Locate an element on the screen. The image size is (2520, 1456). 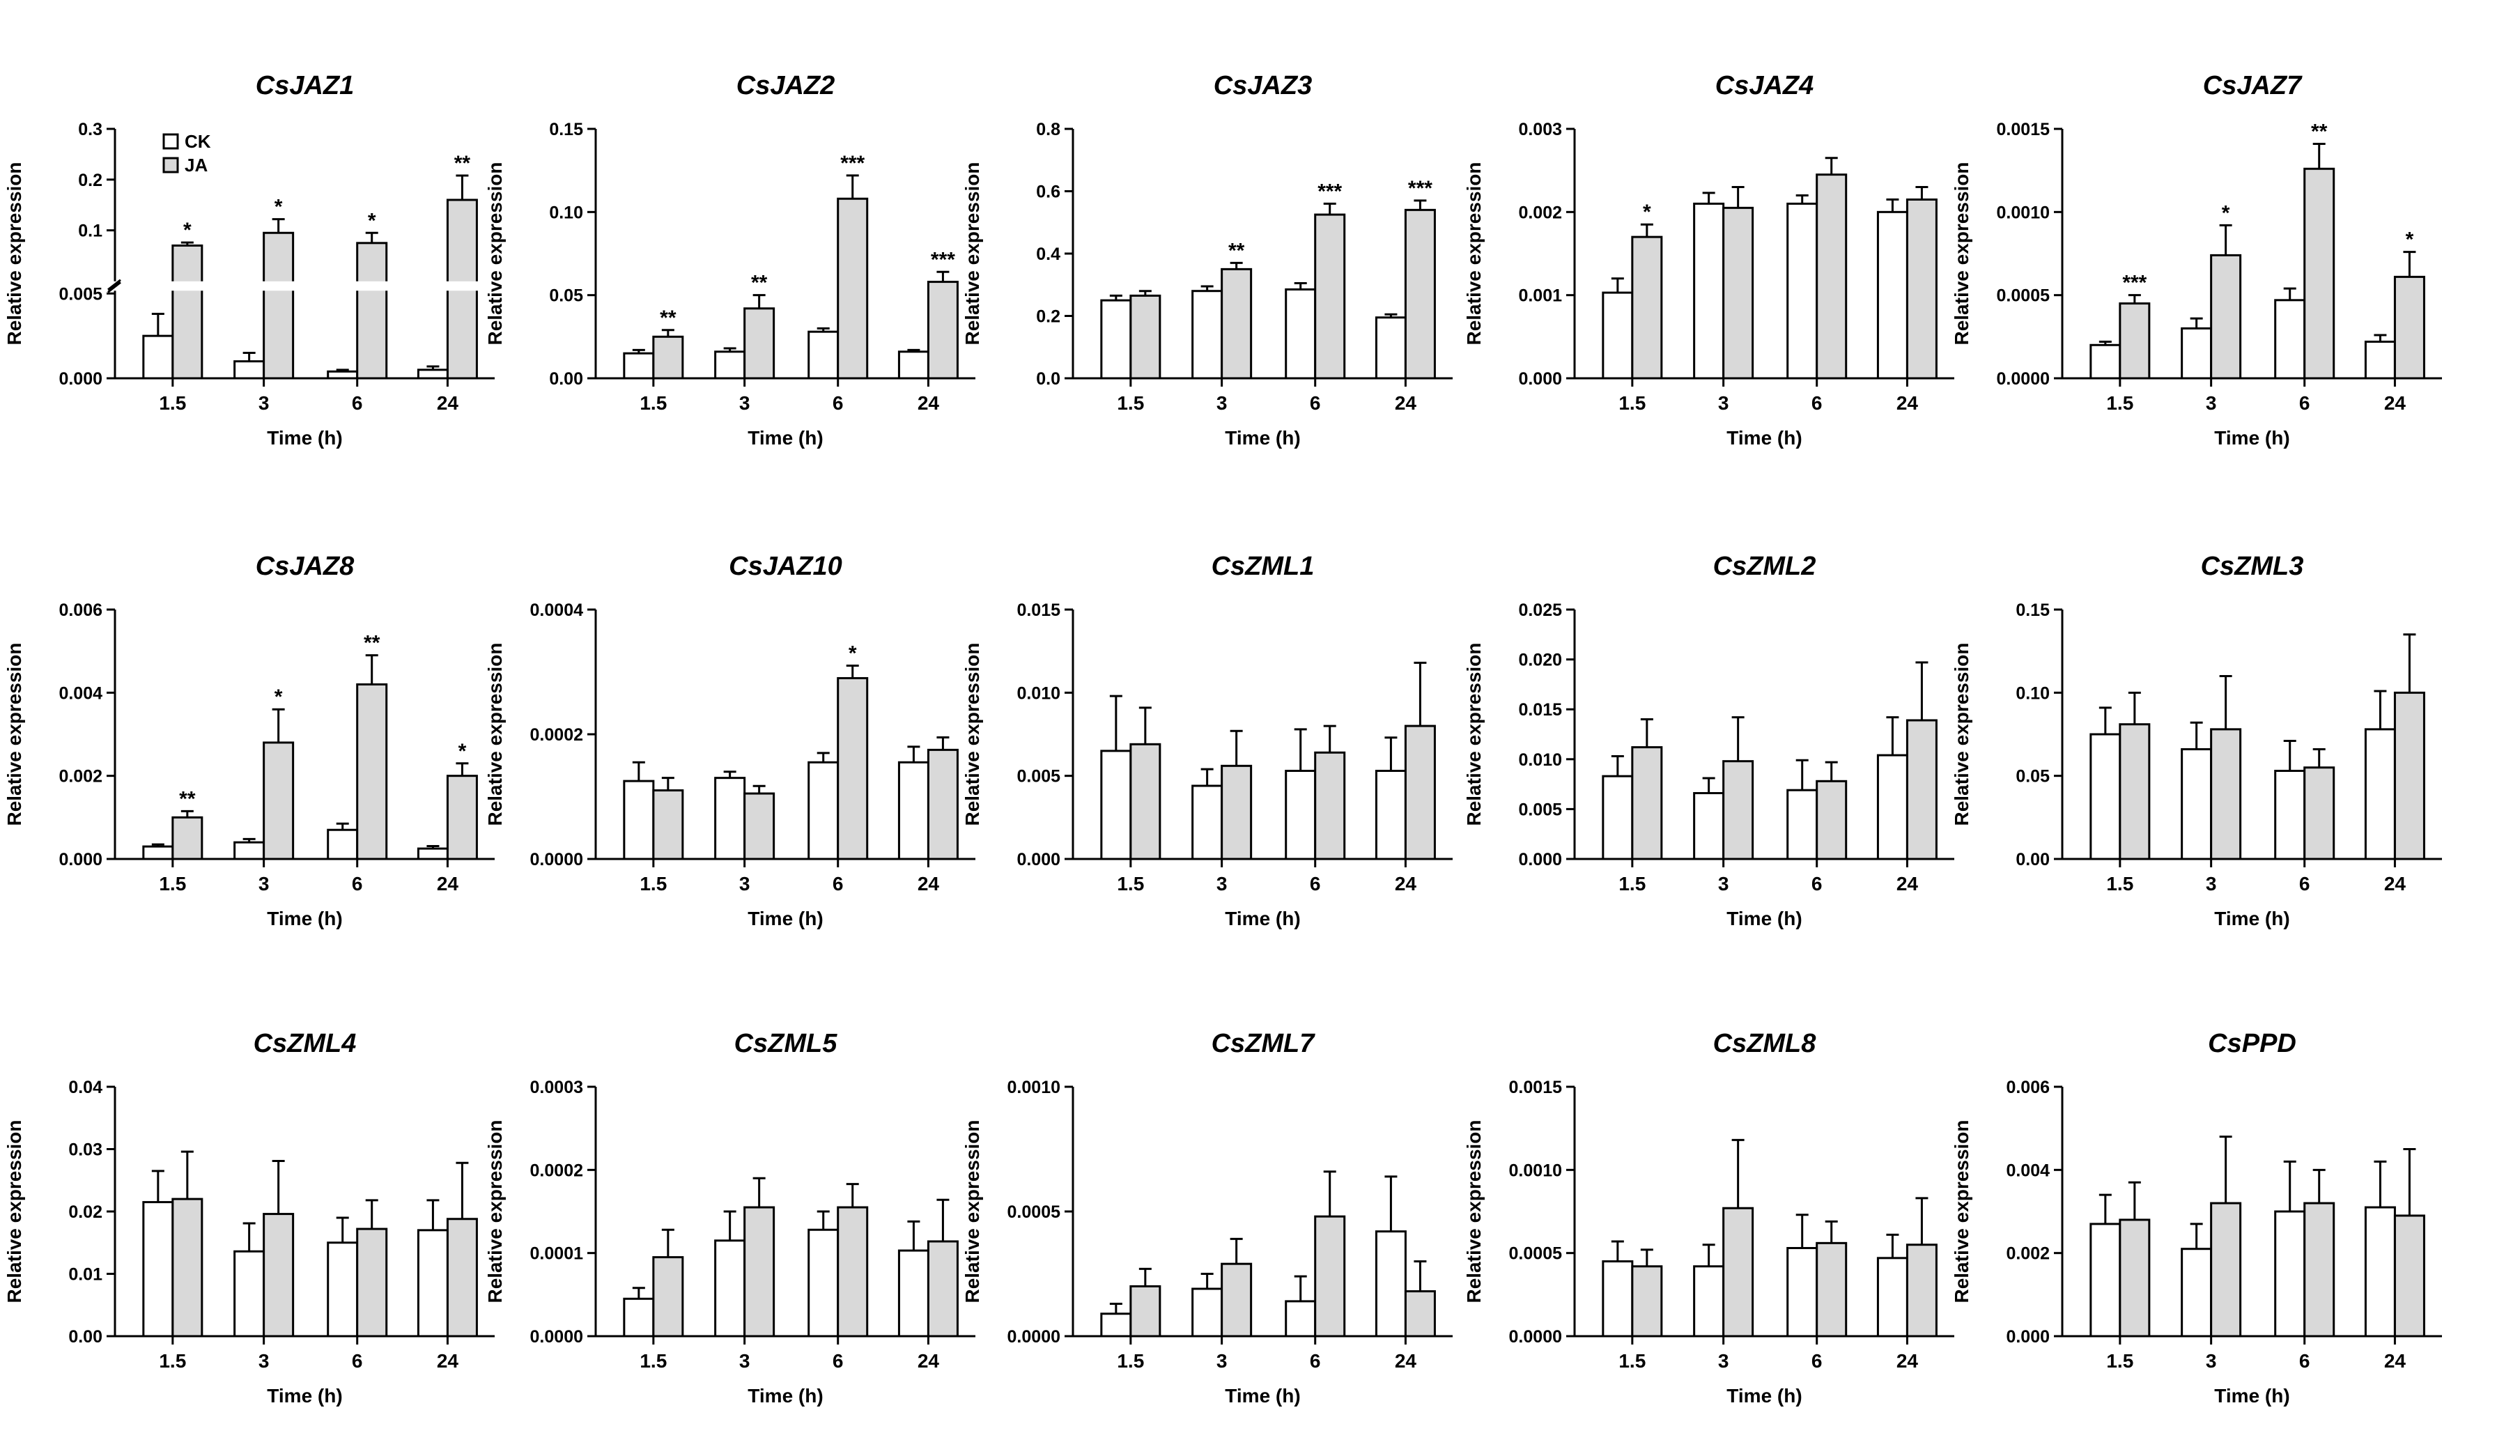
y-tick-label: 0.0001 is located at coordinates (557, 1254).